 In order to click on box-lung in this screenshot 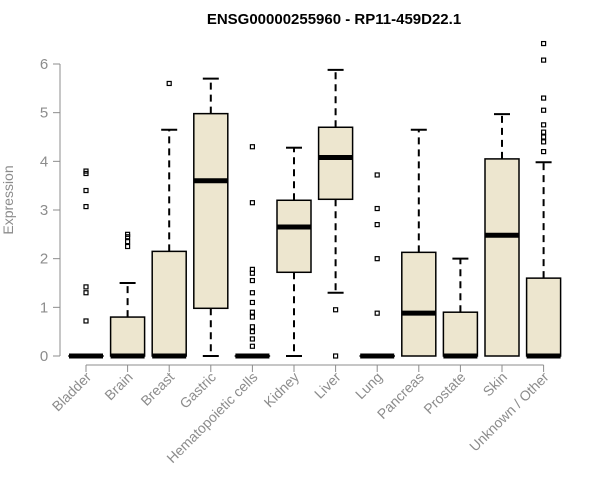, I will do `click(377, 265)`.